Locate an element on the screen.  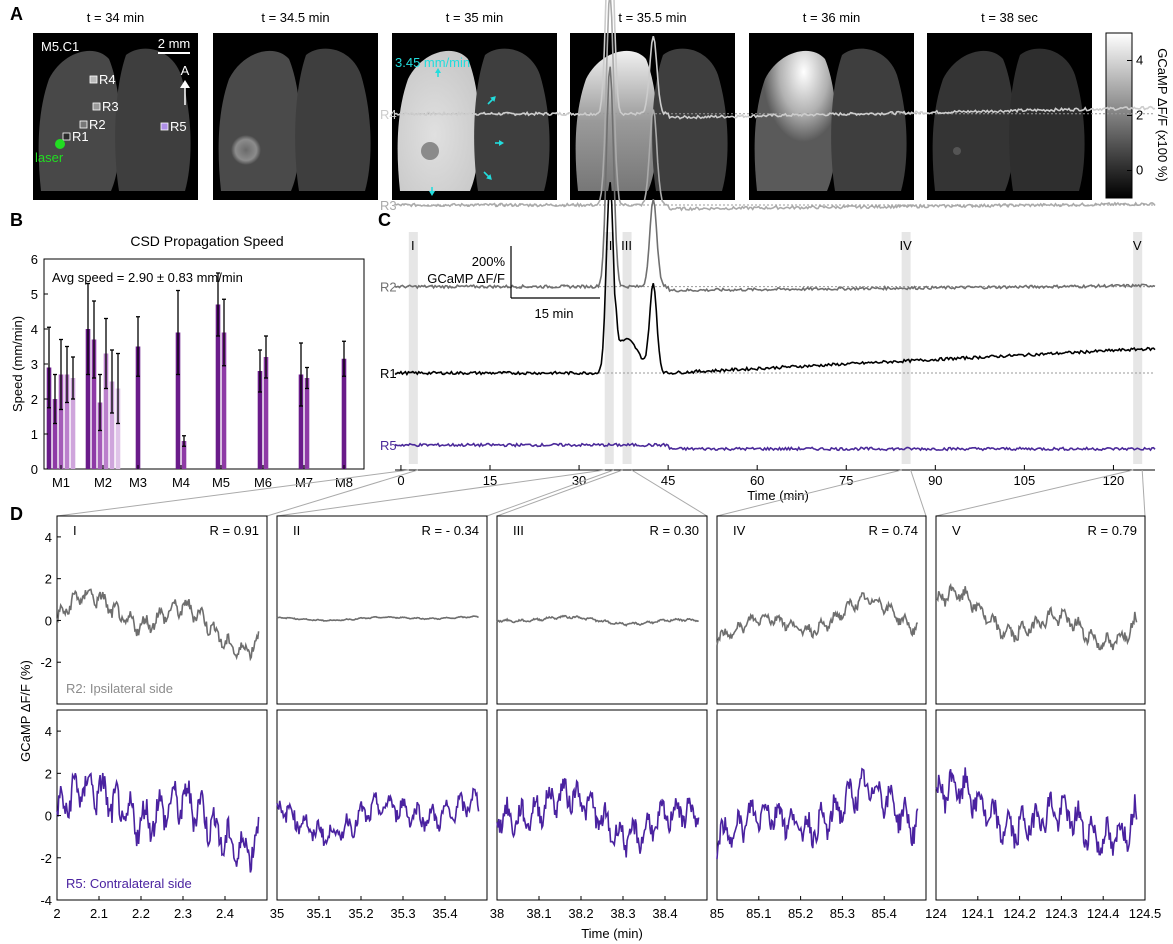
d-xtick-label: 124.2 is located at coordinates (1019, 913).